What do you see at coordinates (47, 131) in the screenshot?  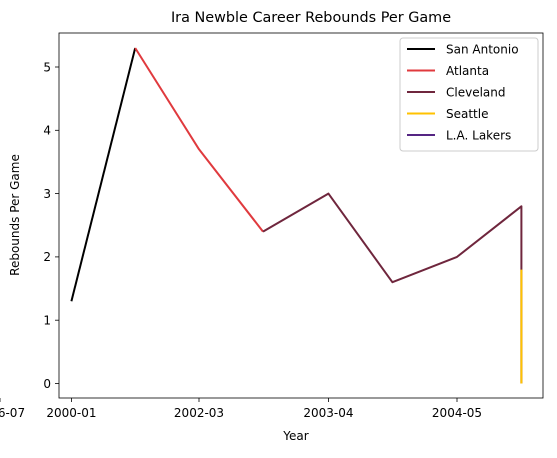 I see `y-tick-label: 4` at bounding box center [47, 131].